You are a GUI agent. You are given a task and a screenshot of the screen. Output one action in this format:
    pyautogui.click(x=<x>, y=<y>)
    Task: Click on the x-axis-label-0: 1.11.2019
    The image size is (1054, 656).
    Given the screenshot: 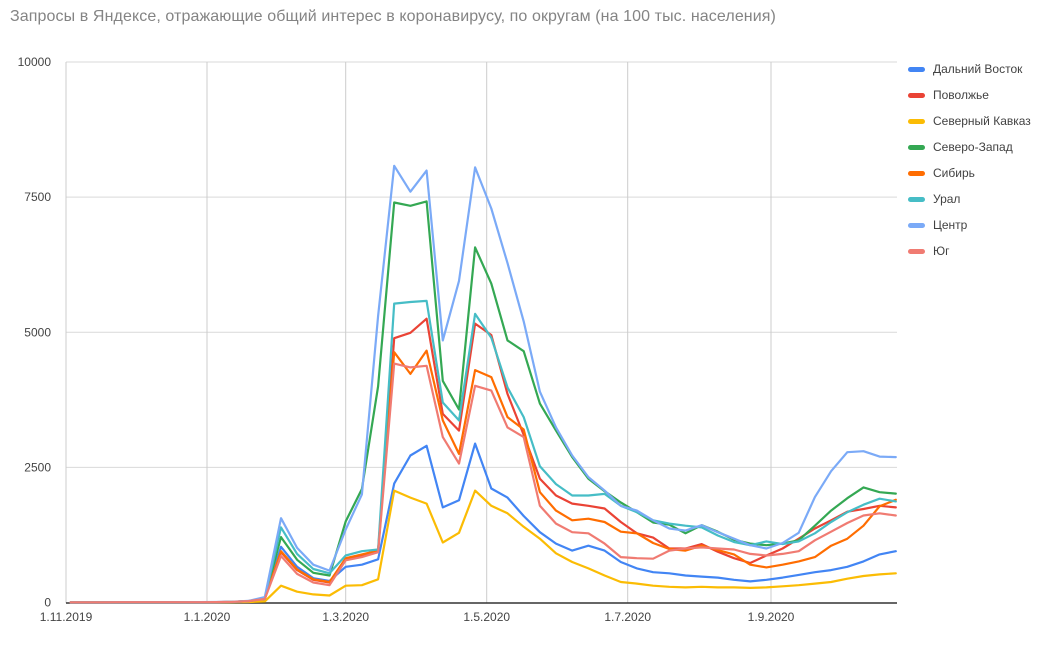 What is the action you would take?
    pyautogui.click(x=66, y=617)
    